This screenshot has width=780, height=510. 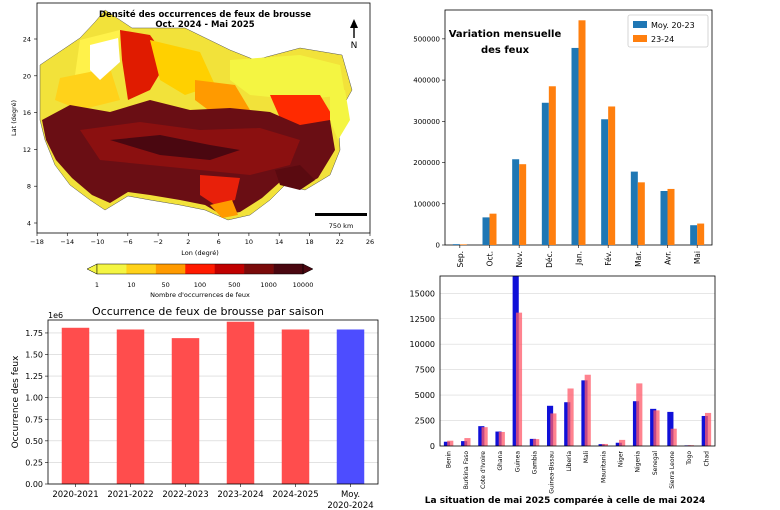 I want to click on seasonal-y-tick-label: 0.25, so click(x=34, y=462).